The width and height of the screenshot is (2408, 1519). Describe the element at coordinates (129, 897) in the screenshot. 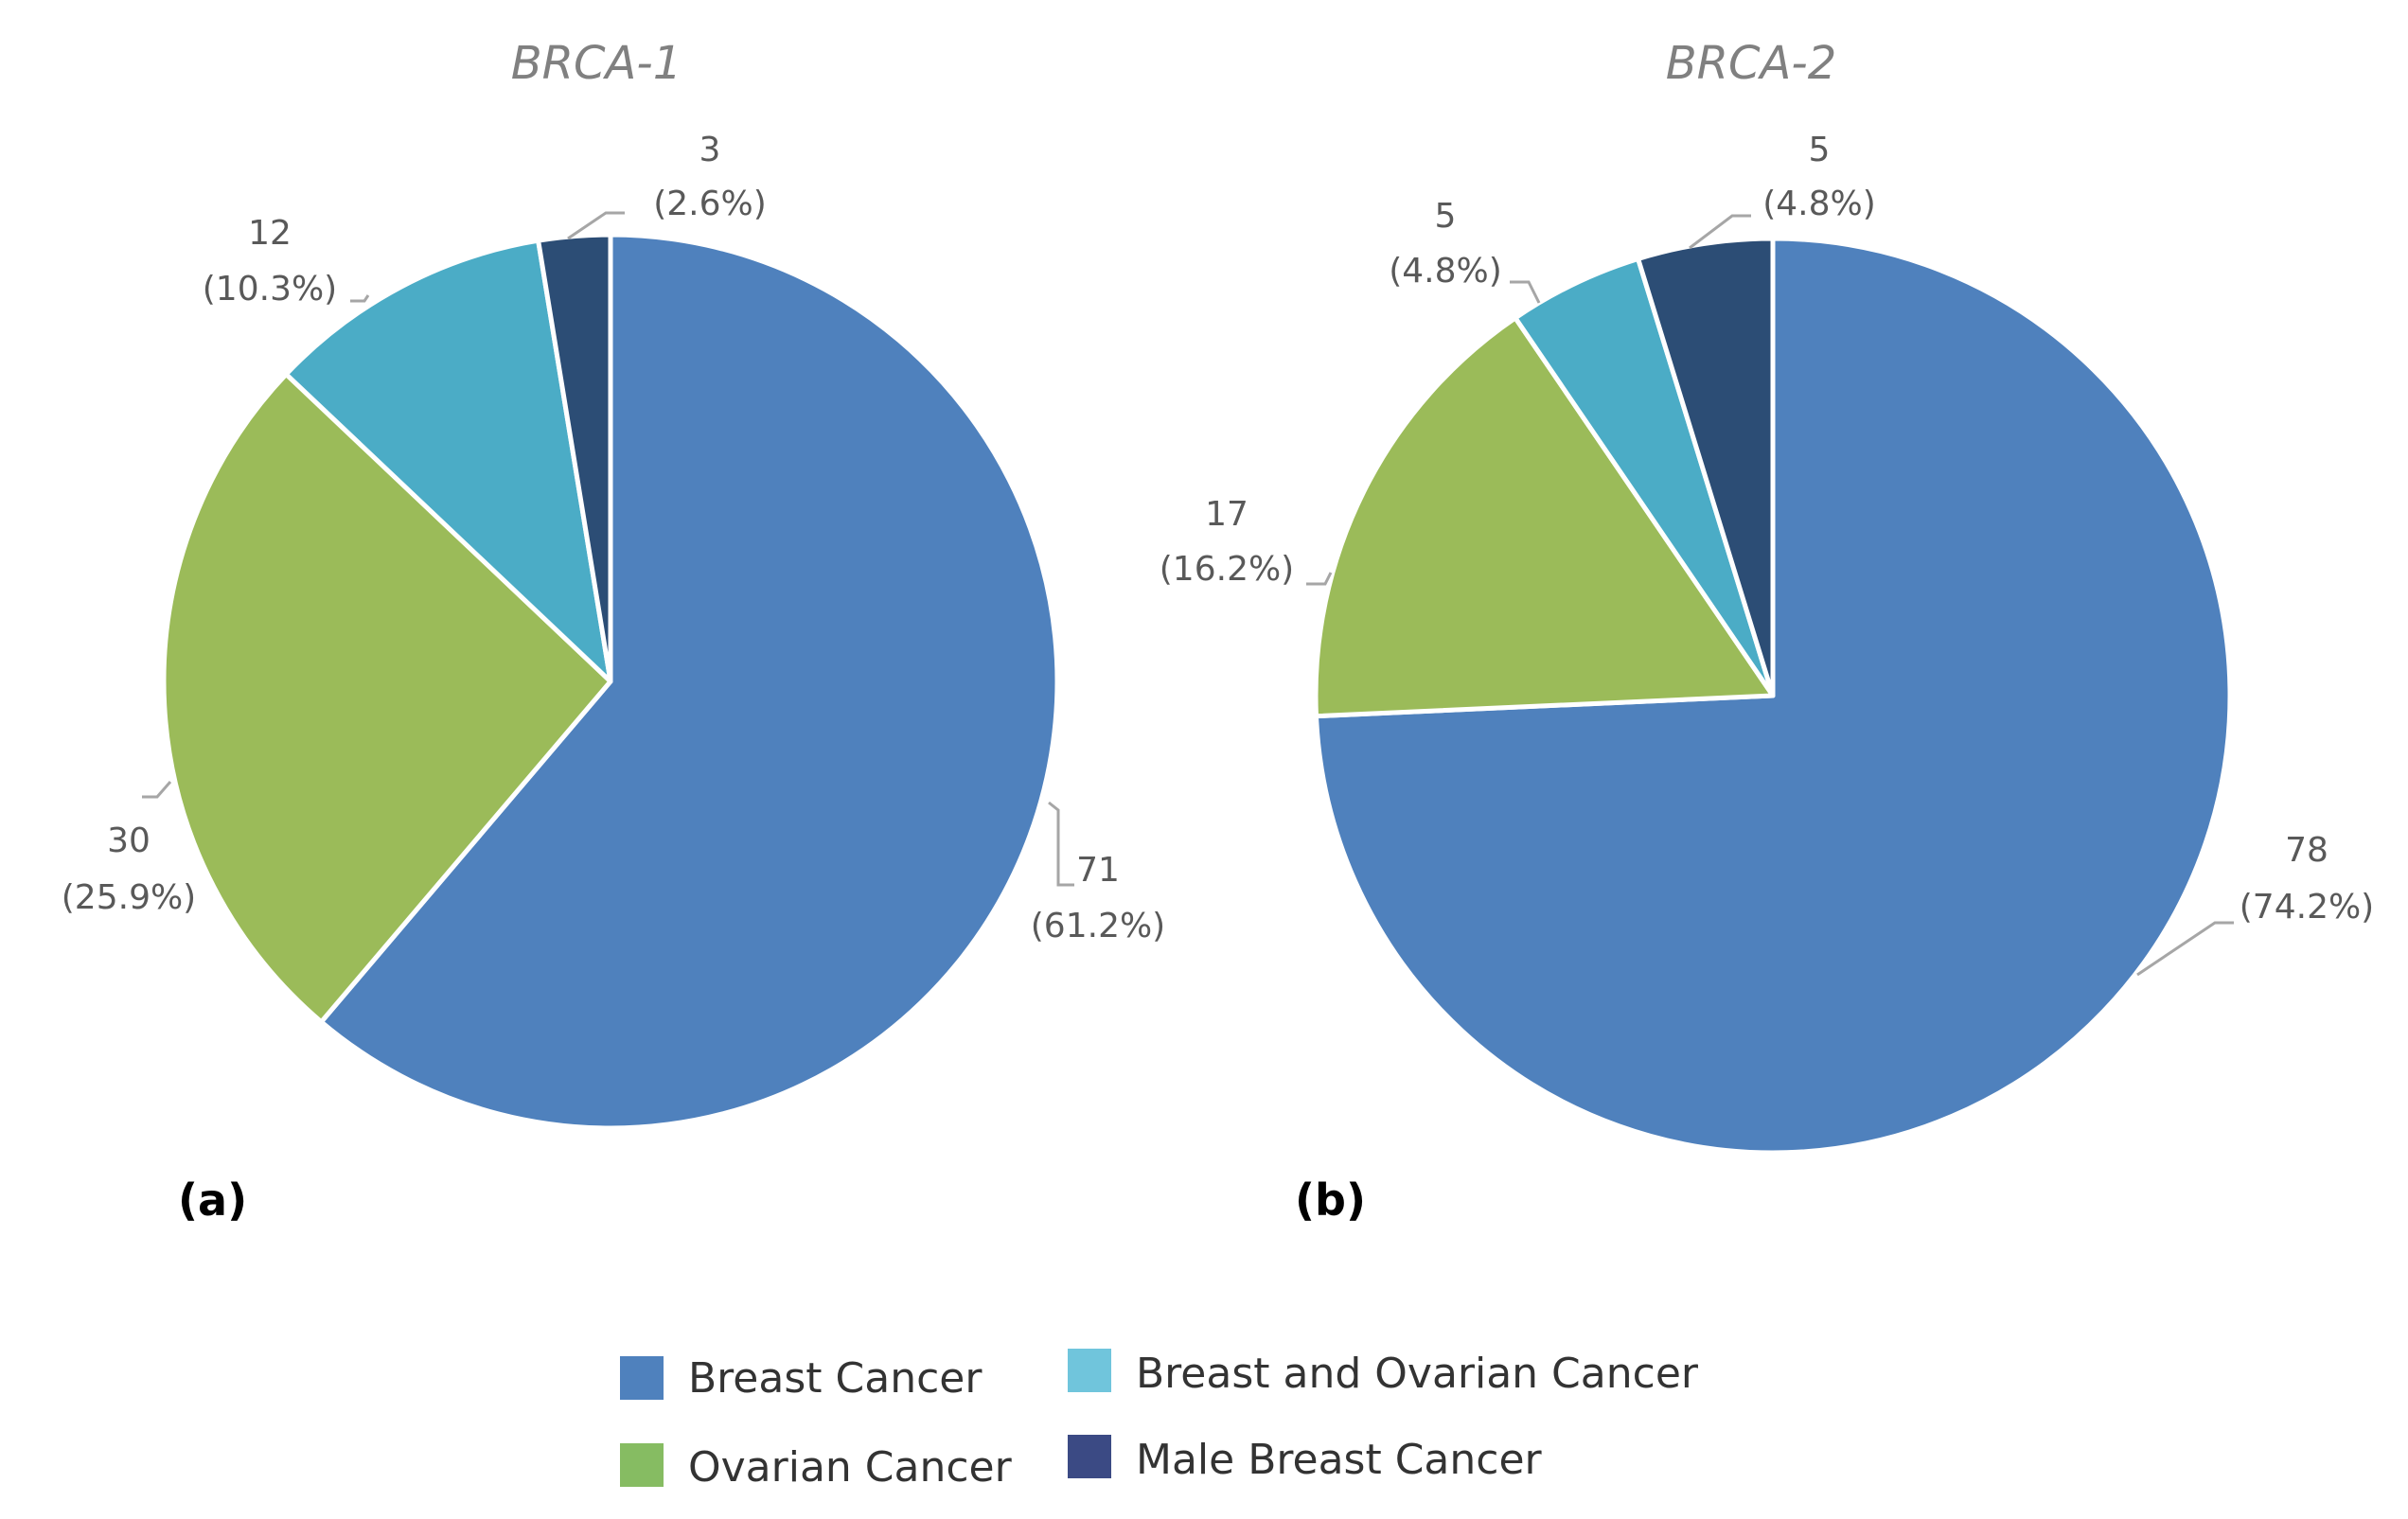

I see `data-label-percent: (25.9%)` at that location.